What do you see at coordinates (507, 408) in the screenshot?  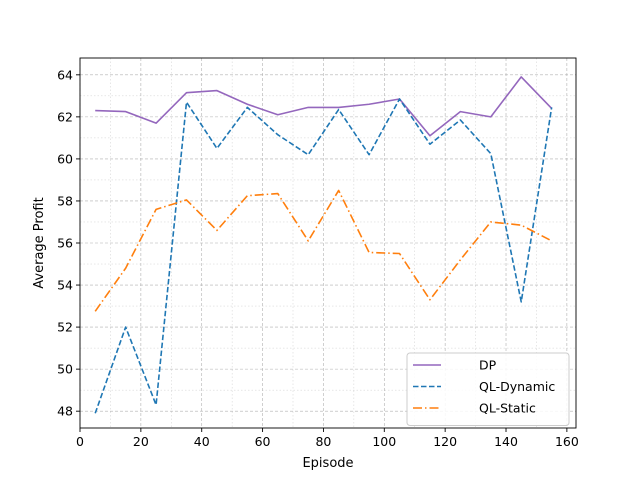 I see `legend-label: QL-Static` at bounding box center [507, 408].